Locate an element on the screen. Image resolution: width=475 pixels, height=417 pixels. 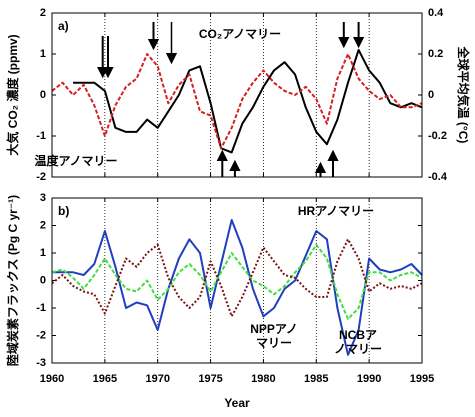
x-tick-label: 1960 is located at coordinates (52, 379).